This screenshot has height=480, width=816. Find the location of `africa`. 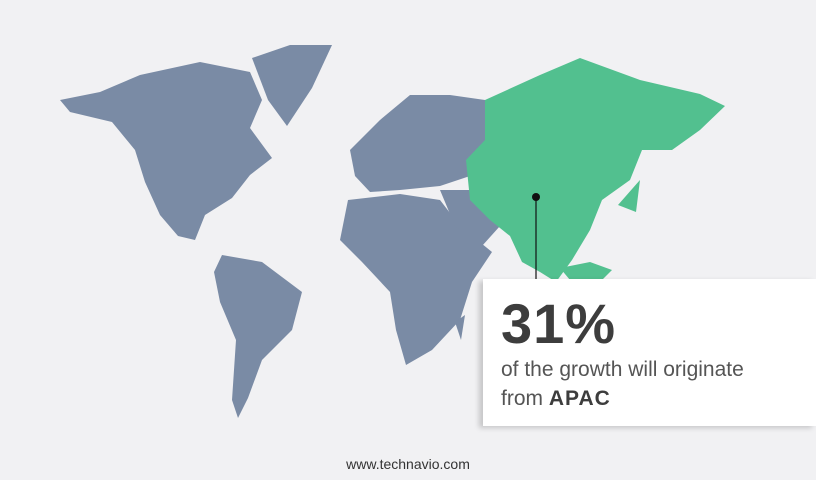

africa is located at coordinates (416, 279).